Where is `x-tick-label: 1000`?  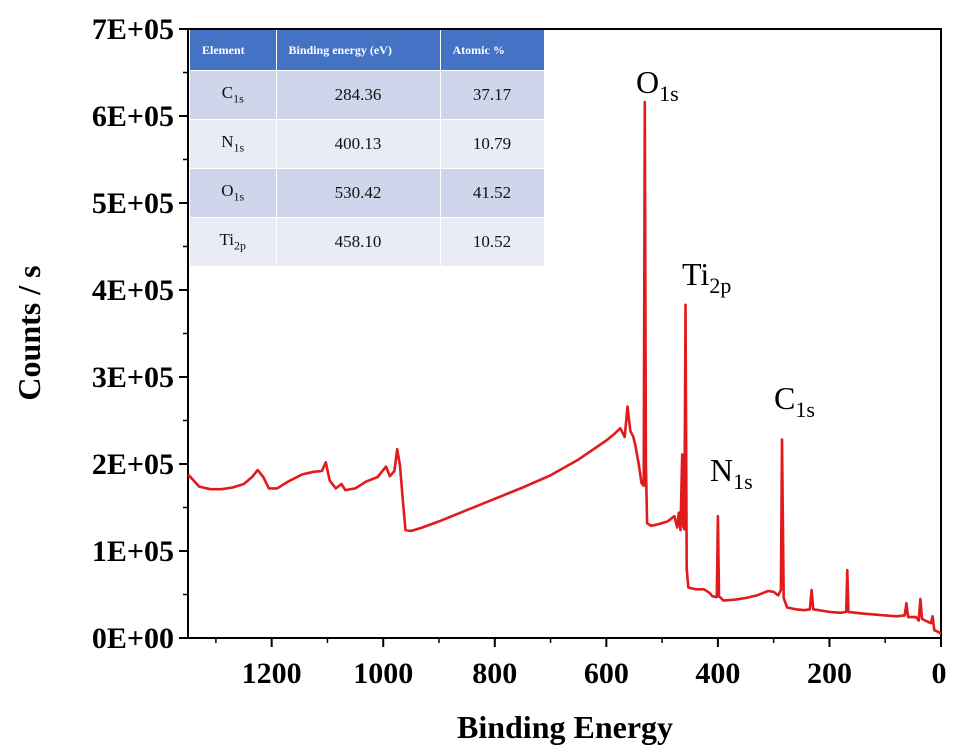
x-tick-label: 1000 is located at coordinates (383, 673).